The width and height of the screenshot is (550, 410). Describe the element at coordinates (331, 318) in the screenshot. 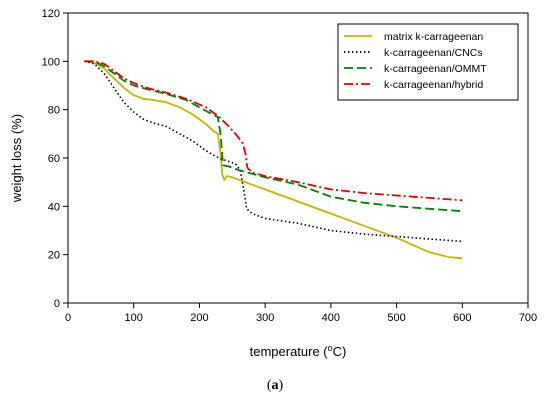

I see `x-tick-label: 400` at that location.